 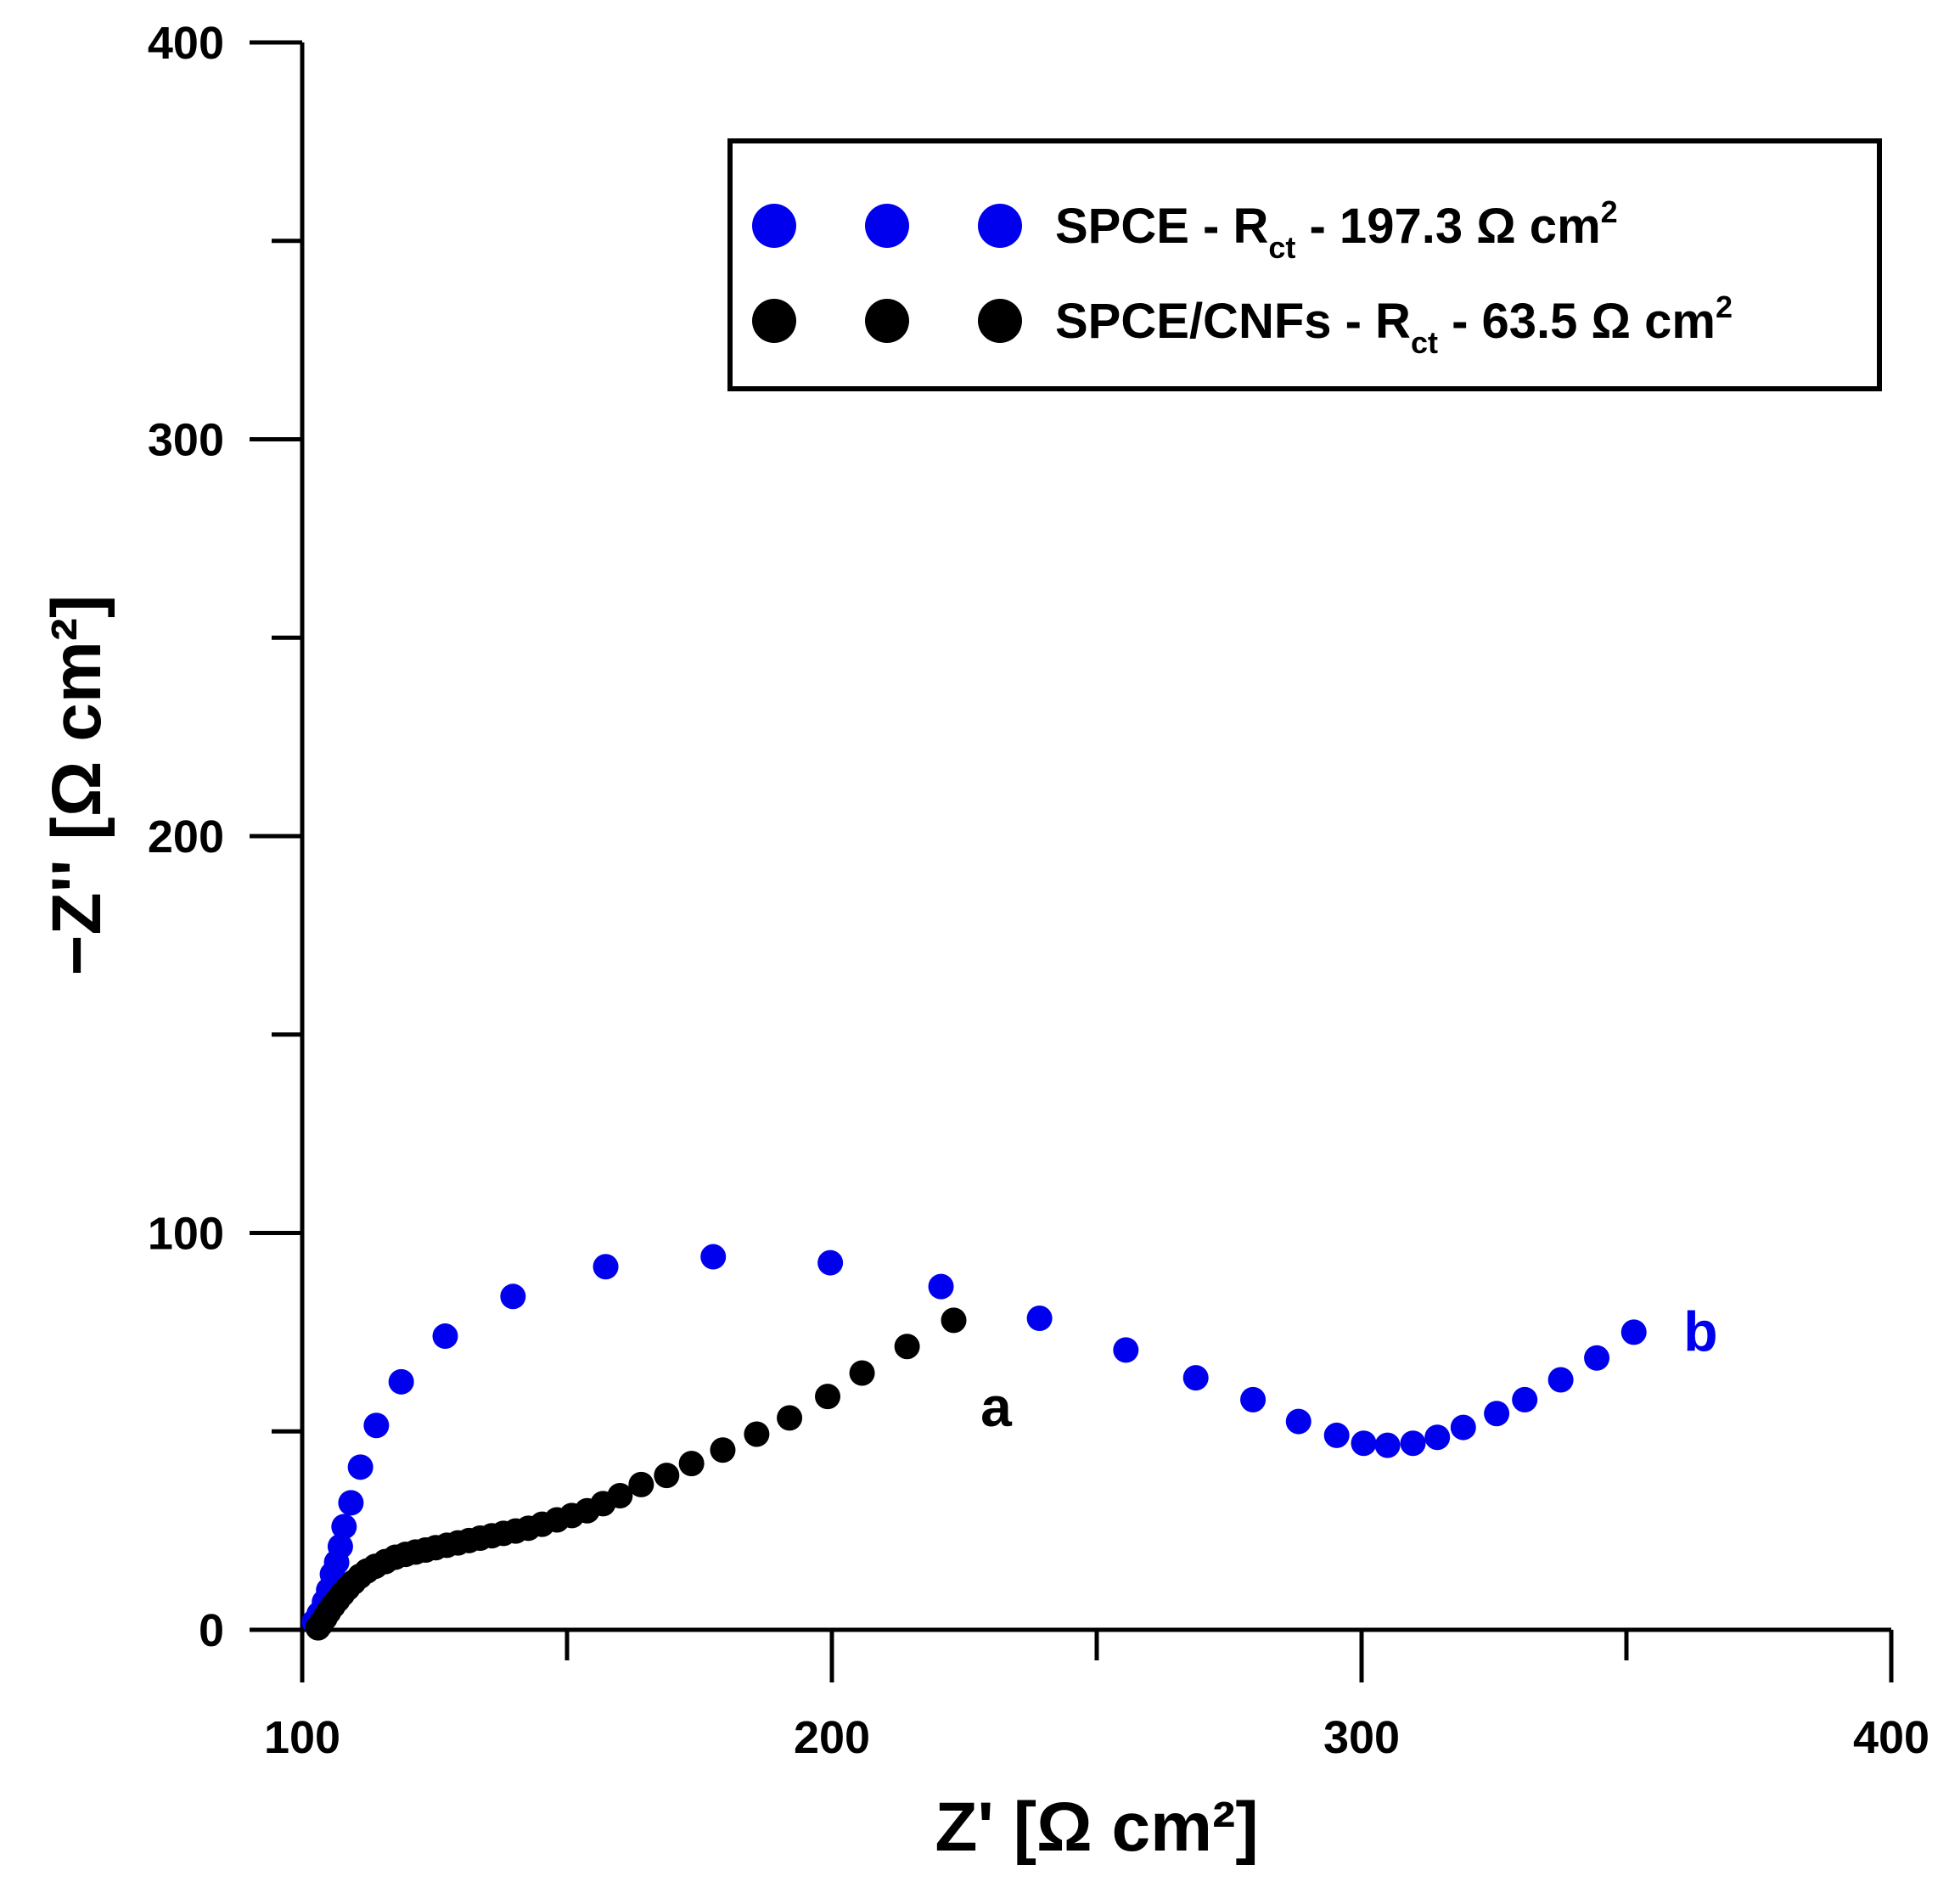 I want to click on data-marks, so click(x=974, y=1443).